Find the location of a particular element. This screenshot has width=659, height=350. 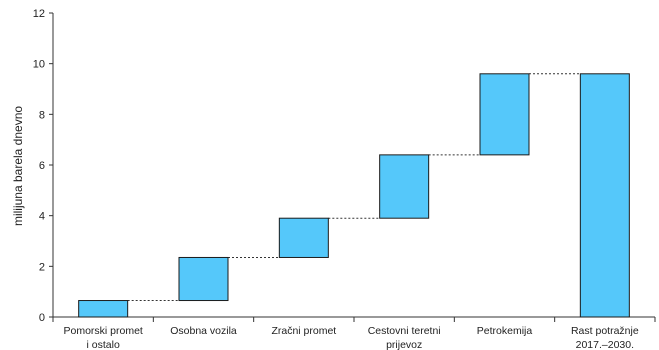

y-tick-label: 6 is located at coordinates (42, 166).